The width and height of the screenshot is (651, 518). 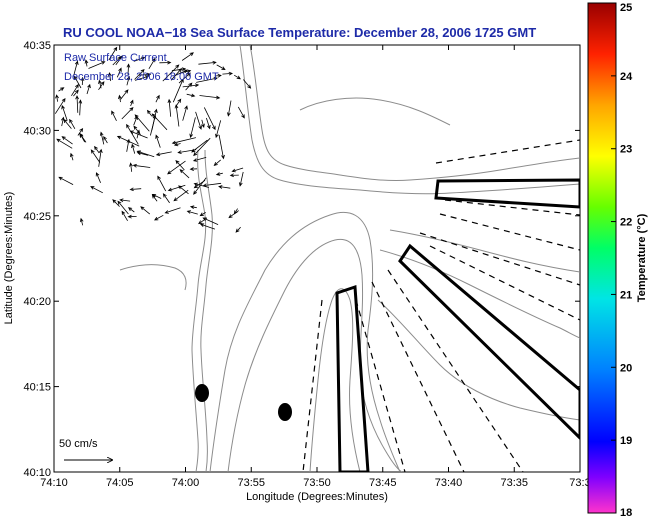 I want to click on x-tick-label: 74:10, so click(x=54, y=483).